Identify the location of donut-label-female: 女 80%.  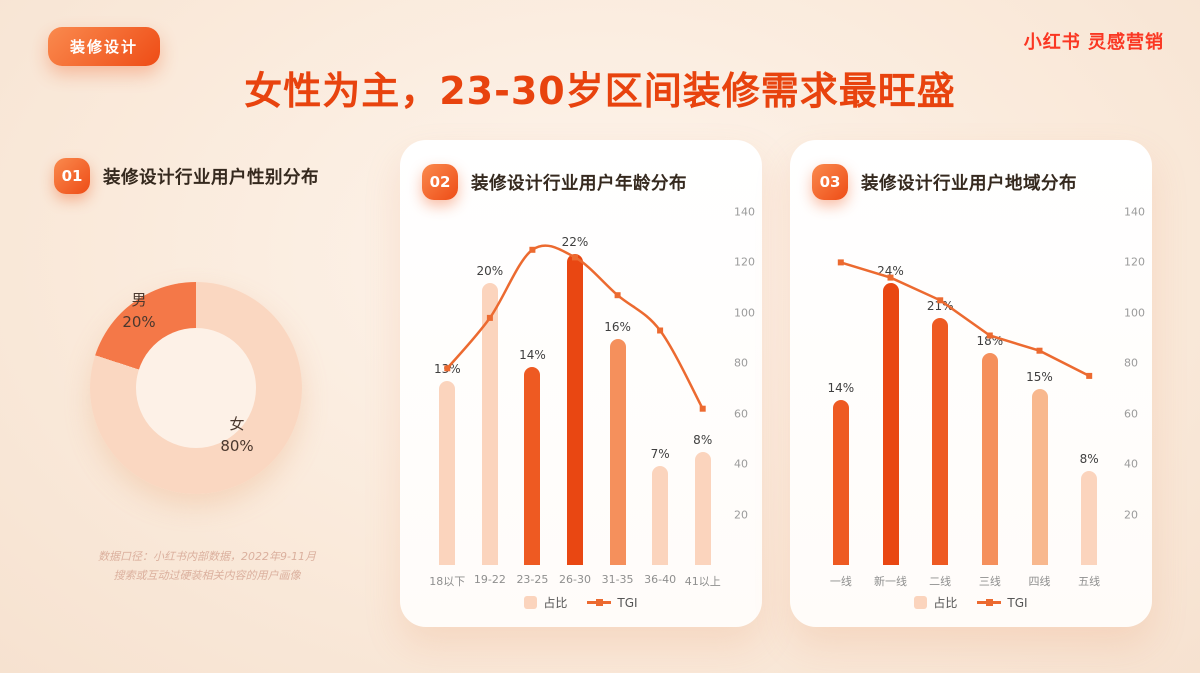
(237, 436).